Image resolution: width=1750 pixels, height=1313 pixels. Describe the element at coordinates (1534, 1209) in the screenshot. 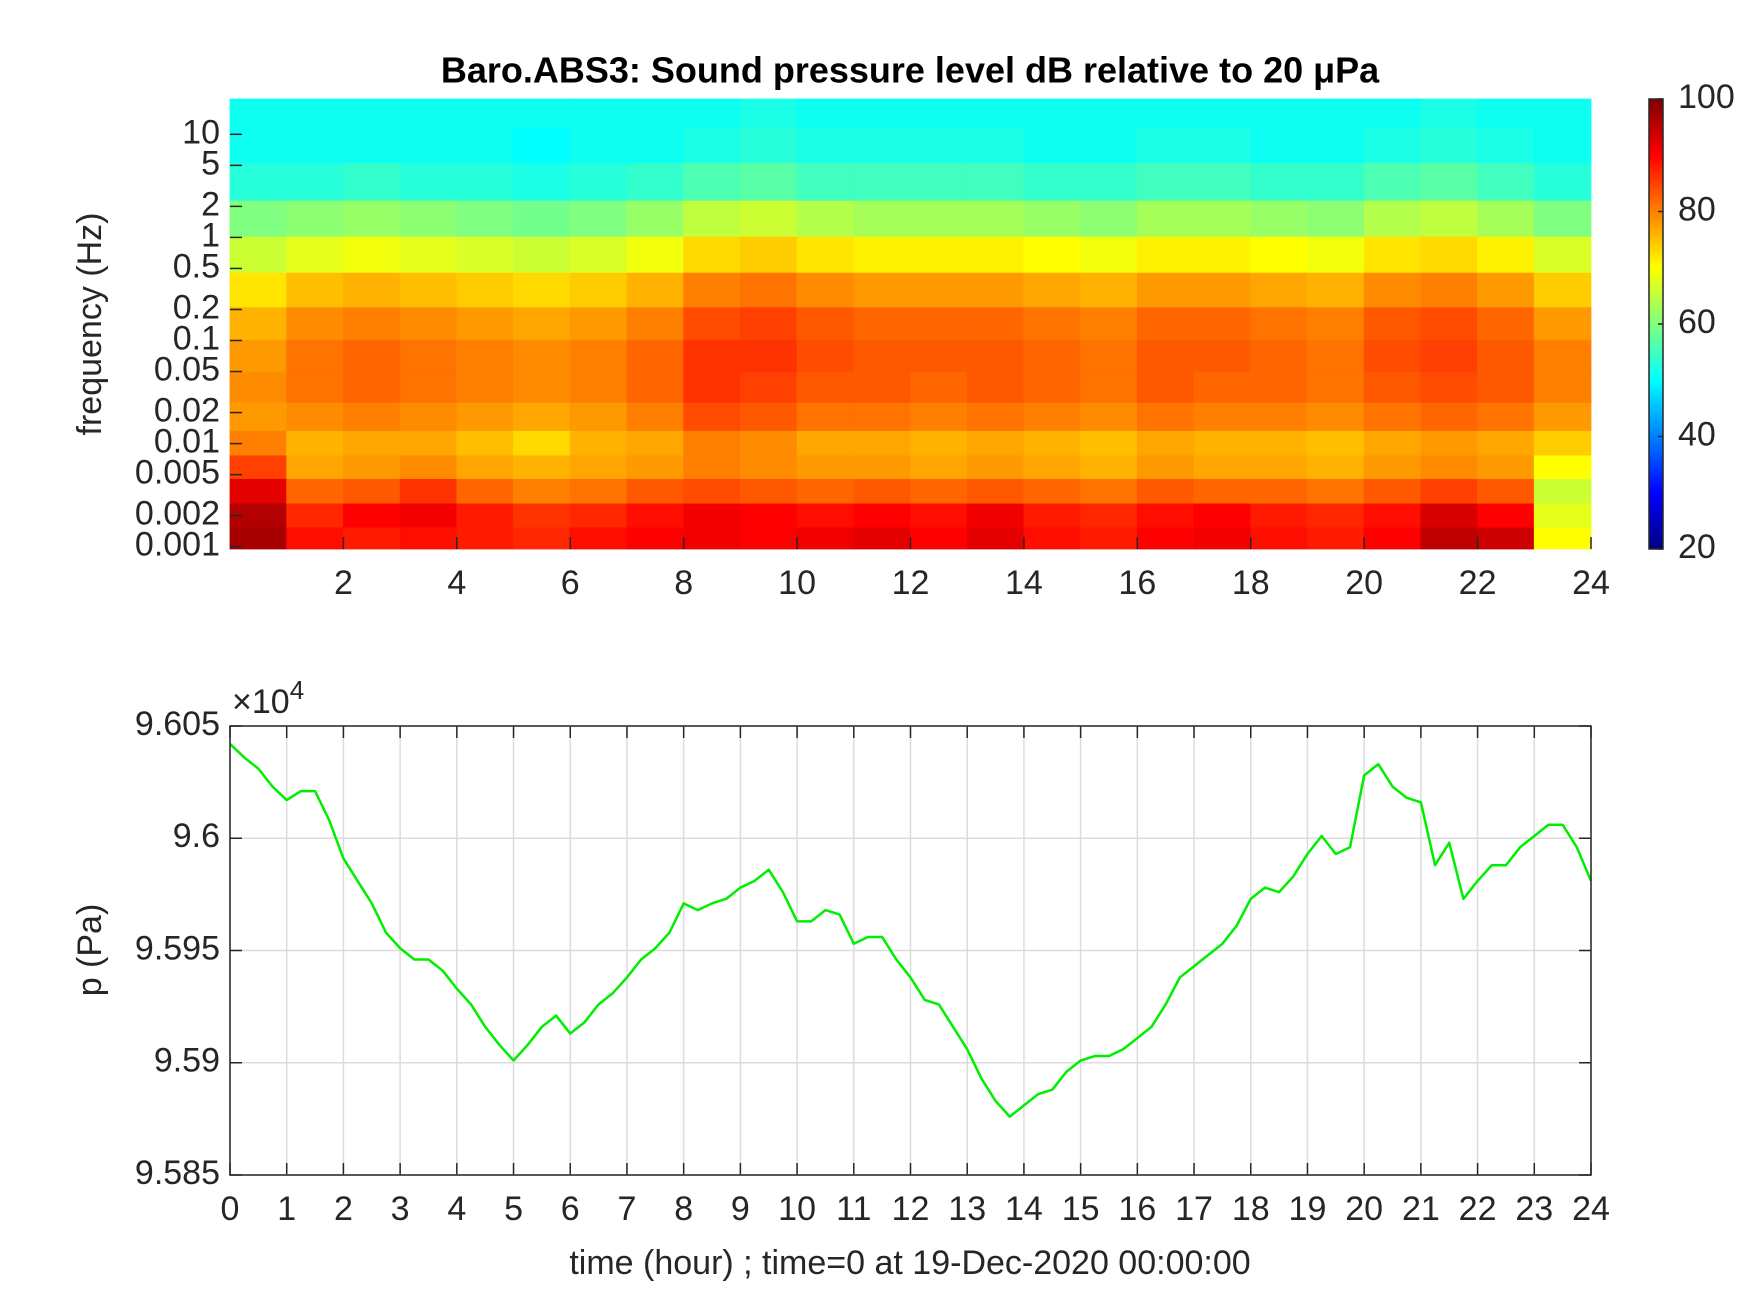

I see `x-tick-label: 23` at that location.